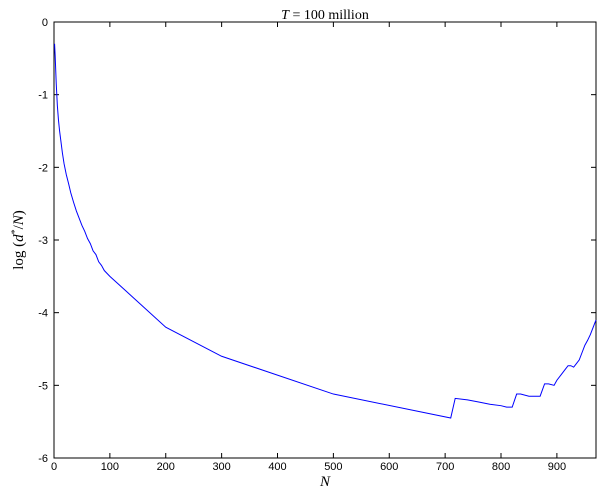 This screenshot has width=597, height=491. Describe the element at coordinates (221, 467) in the screenshot. I see `x-tick-label: 300` at that location.